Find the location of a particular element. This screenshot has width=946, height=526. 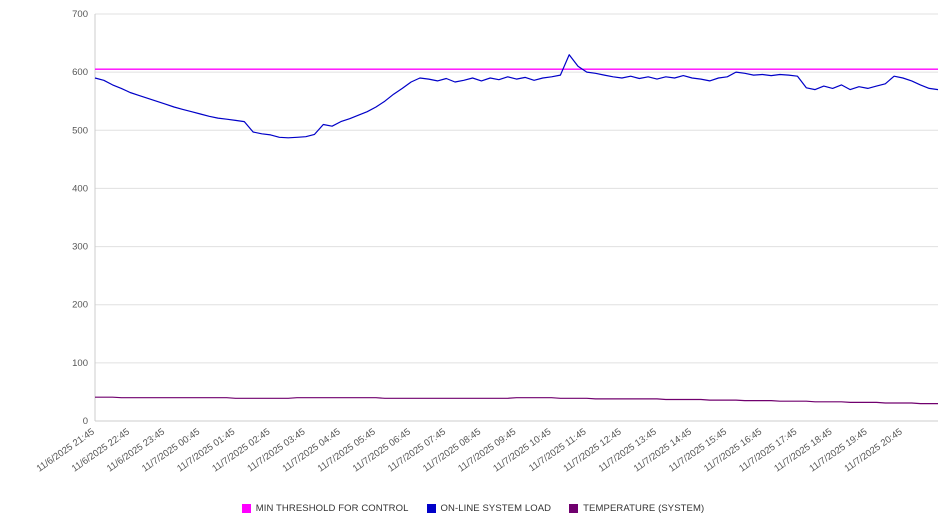

min-threshold-swatch-icon is located at coordinates (246, 508).